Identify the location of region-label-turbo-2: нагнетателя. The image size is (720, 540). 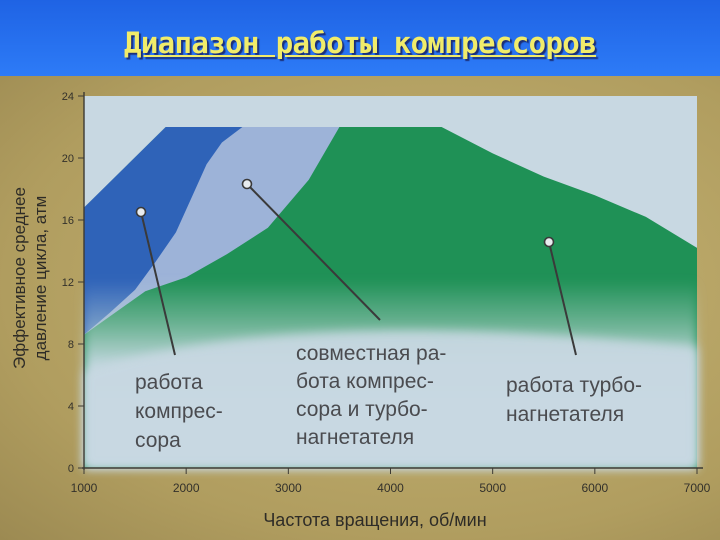
(565, 414).